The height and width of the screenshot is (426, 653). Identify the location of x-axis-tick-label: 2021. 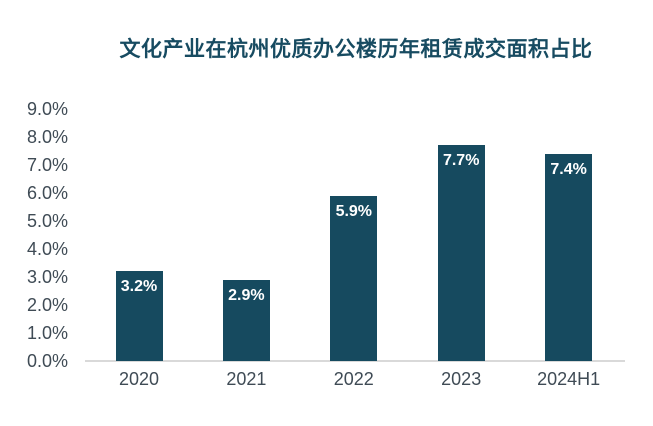
(246, 379).